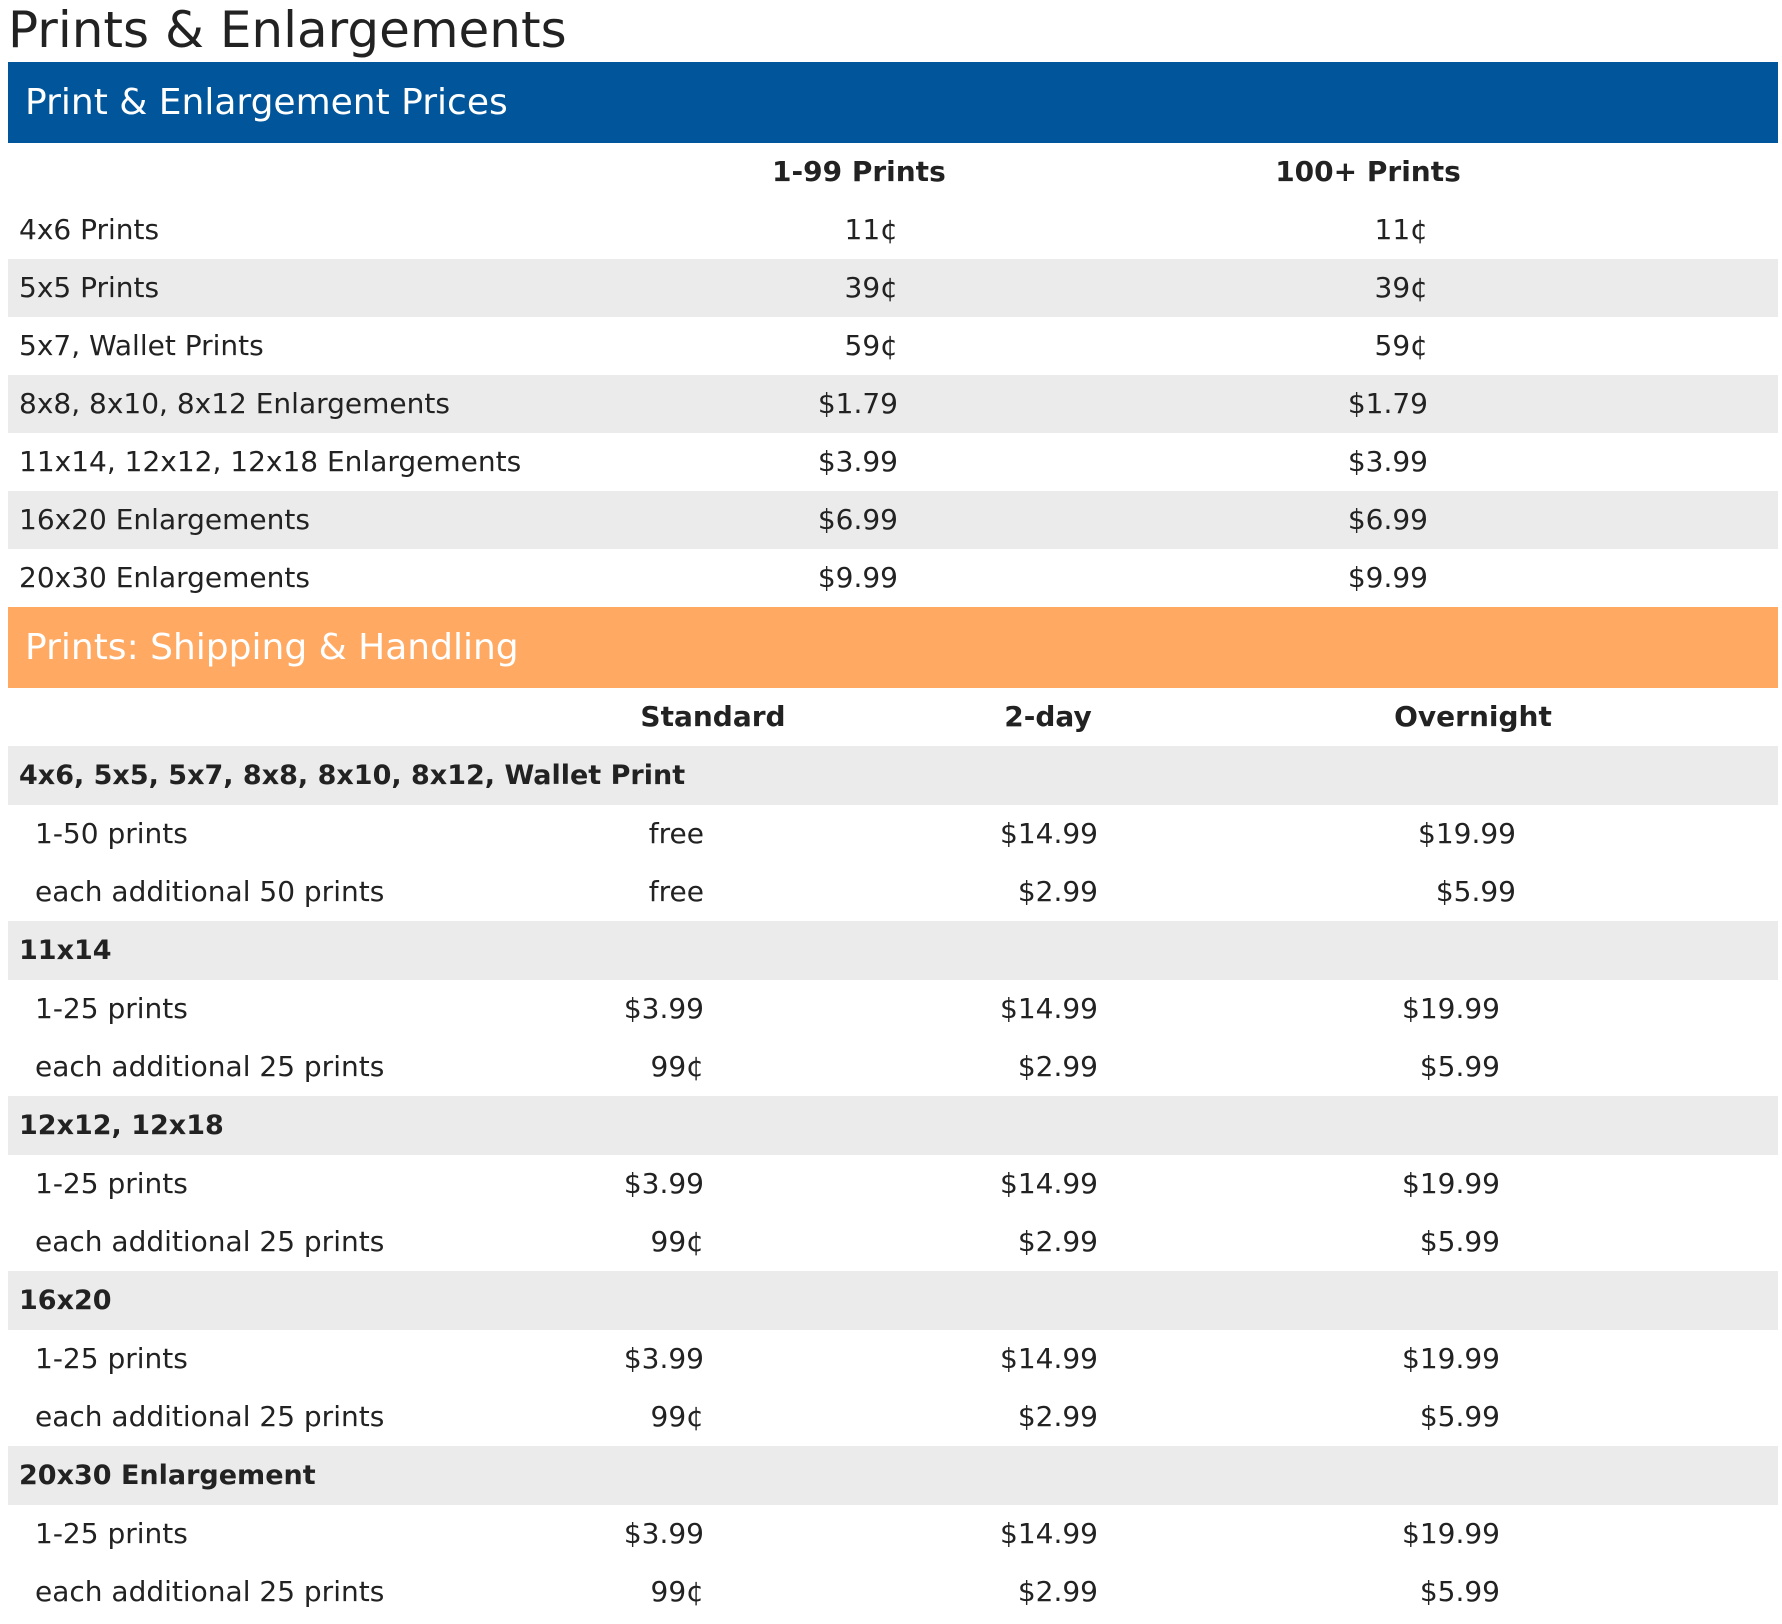 This screenshot has width=1782, height=1624. I want to click on price-1-99: 11¢, so click(871, 229).